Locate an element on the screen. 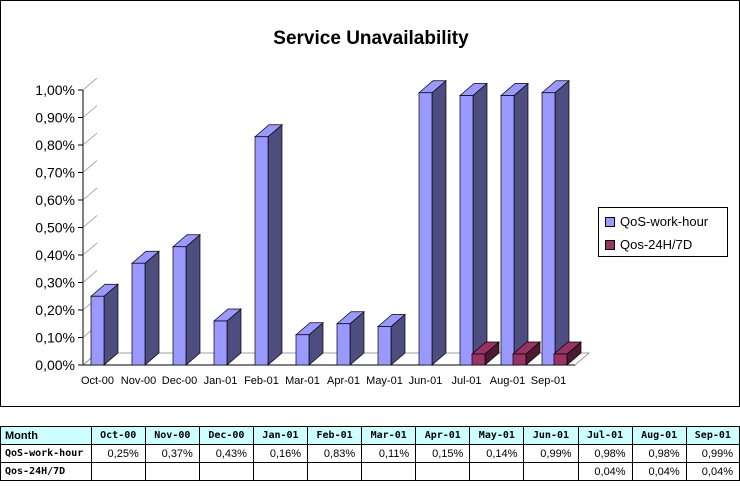 This screenshot has width=740, height=486. y-tick-label: 0,30% is located at coordinates (55, 283).